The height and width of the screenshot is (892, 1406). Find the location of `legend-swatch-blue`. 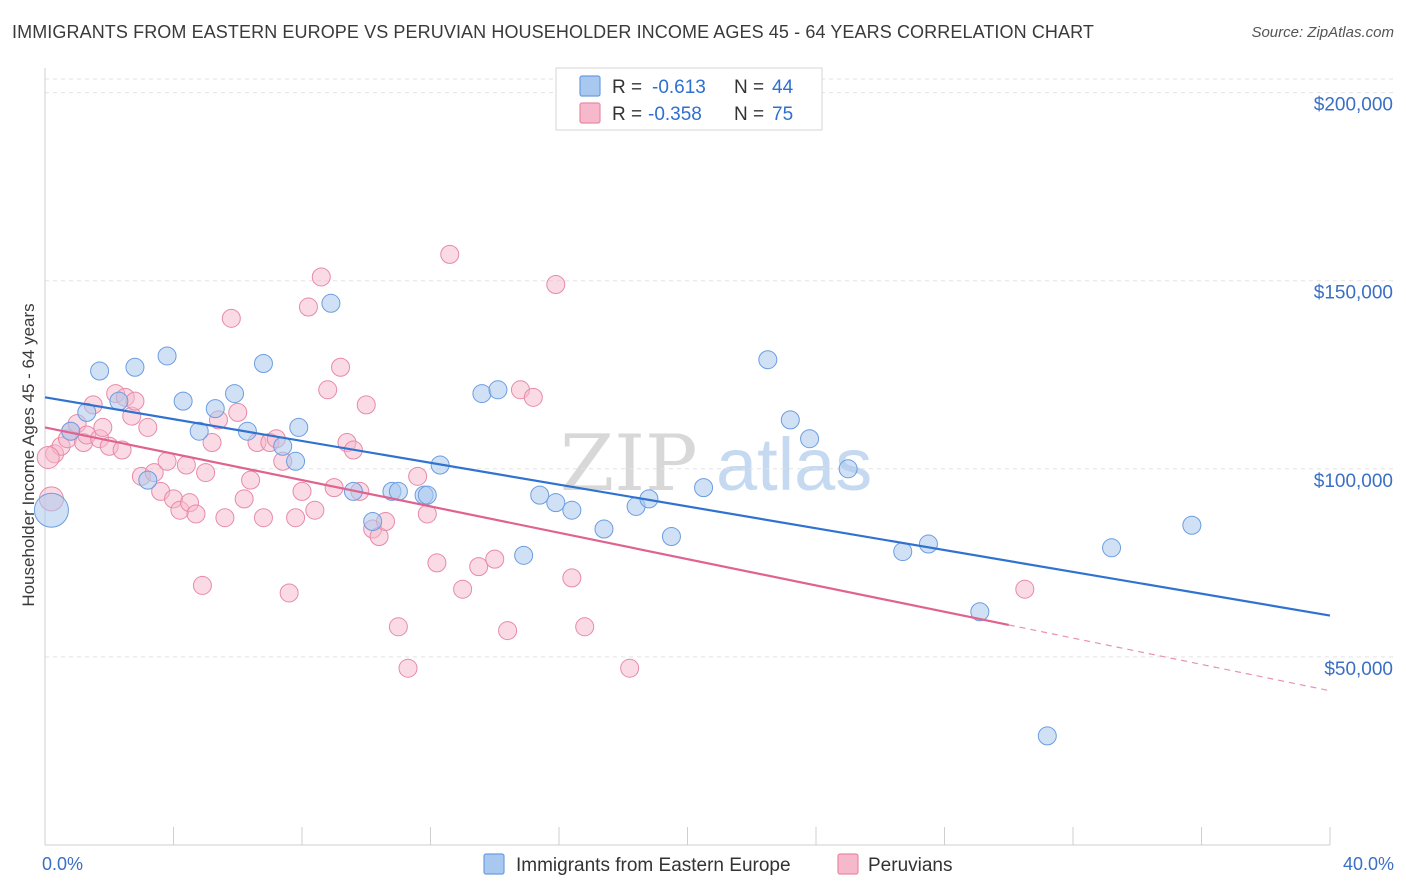

legend-swatch-blue is located at coordinates (590, 86).